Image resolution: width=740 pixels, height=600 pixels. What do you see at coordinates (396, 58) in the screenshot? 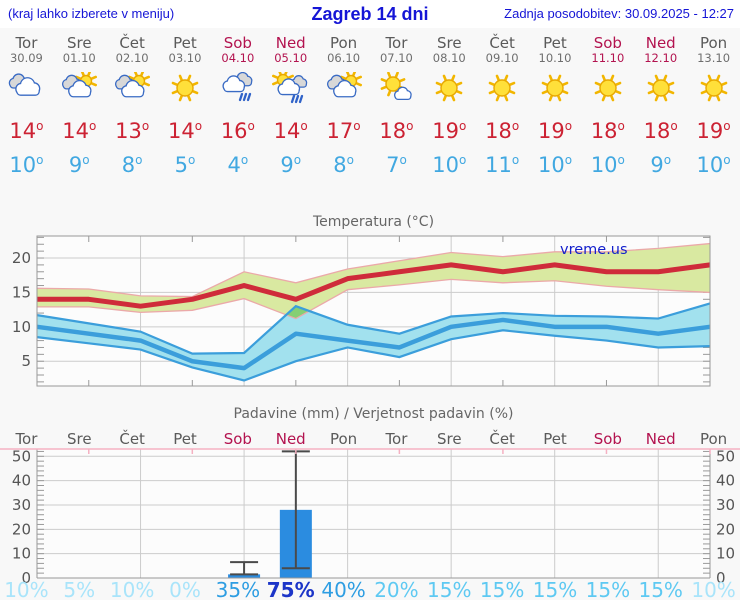
I see `day-date: 07.10` at bounding box center [396, 58].